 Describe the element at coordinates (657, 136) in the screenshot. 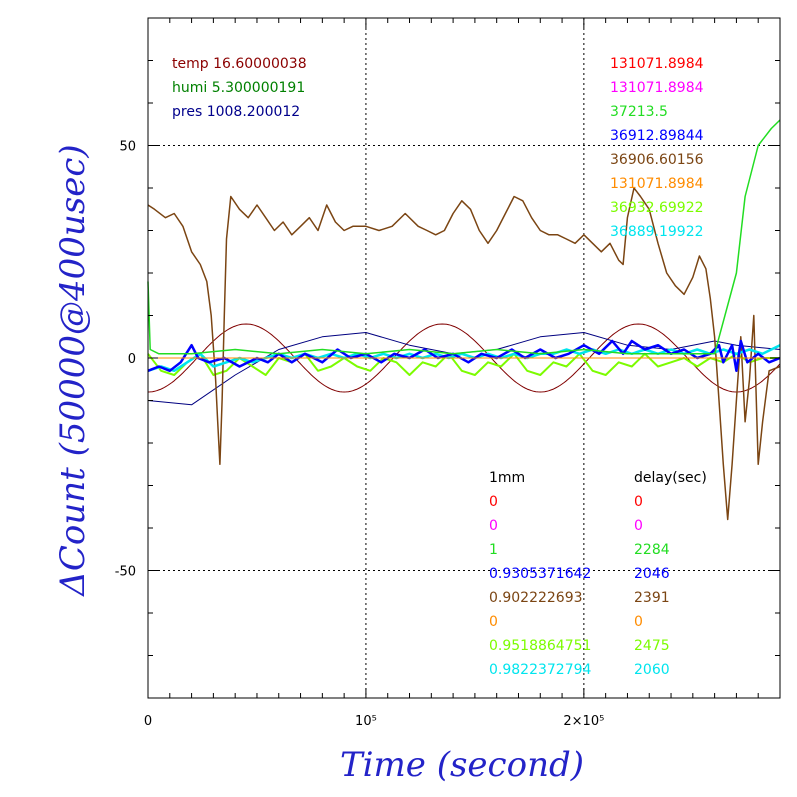

I see `series-base-value: 36912.89844` at that location.